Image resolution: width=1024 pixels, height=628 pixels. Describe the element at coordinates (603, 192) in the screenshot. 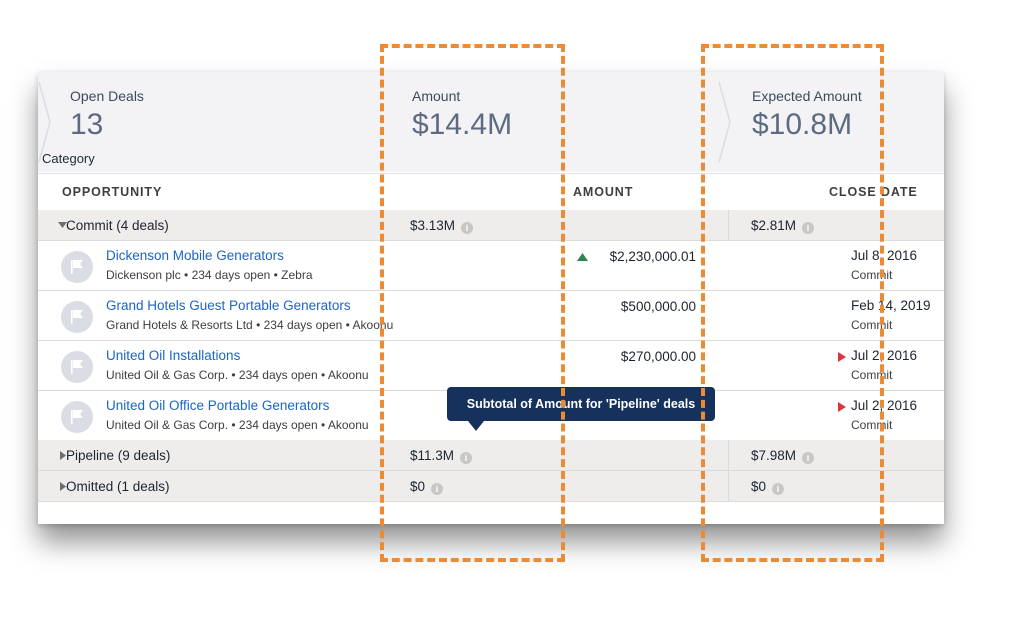

I see `column-header-amount: AMOUNT` at that location.